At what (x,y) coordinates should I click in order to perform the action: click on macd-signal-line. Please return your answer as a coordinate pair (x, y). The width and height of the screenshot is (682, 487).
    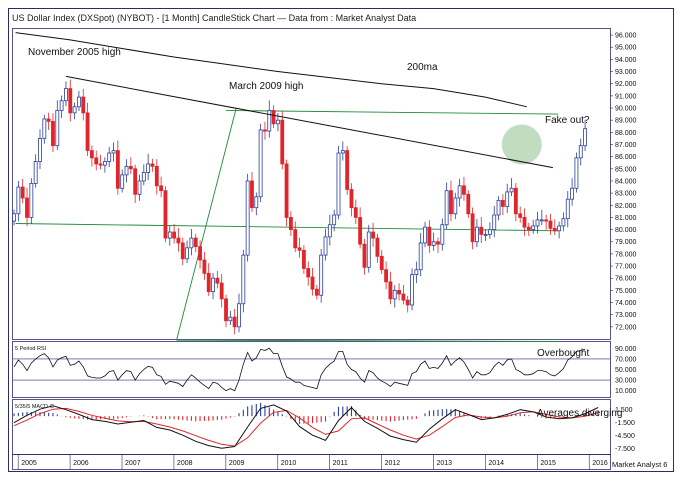
    Looking at the image, I should click on (306, 427).